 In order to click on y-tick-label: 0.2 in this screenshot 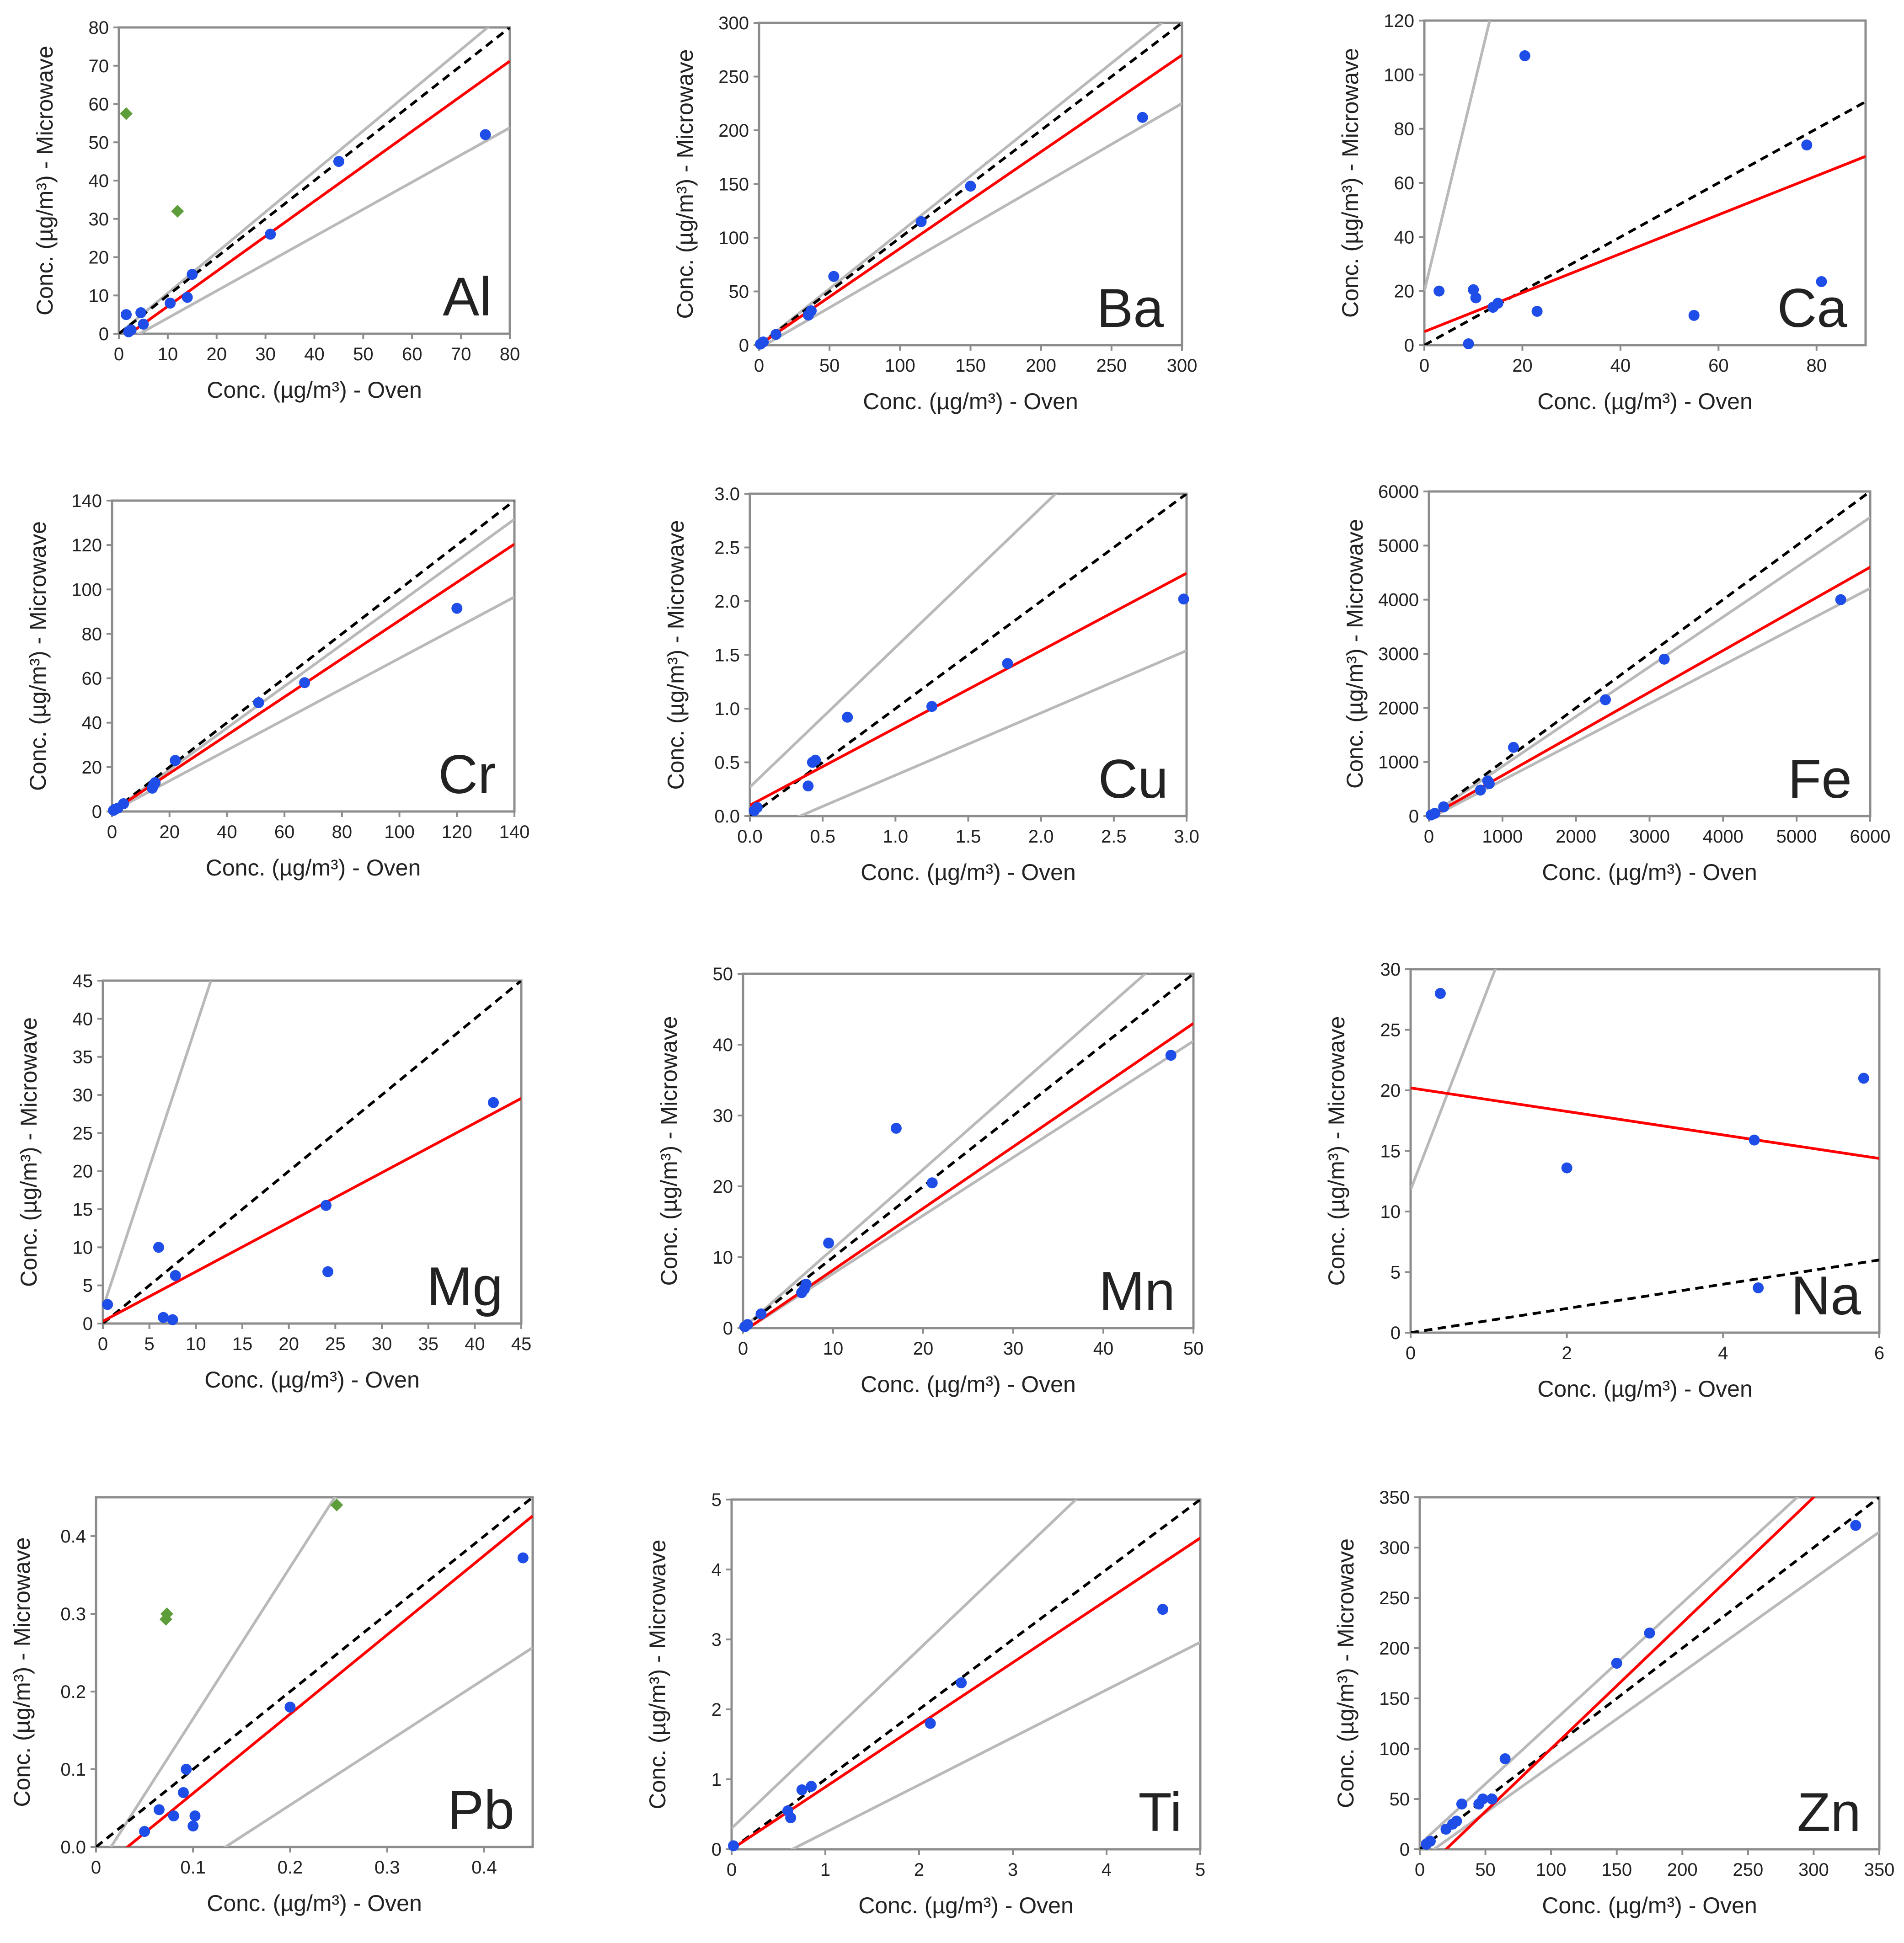, I will do `click(73, 1692)`.